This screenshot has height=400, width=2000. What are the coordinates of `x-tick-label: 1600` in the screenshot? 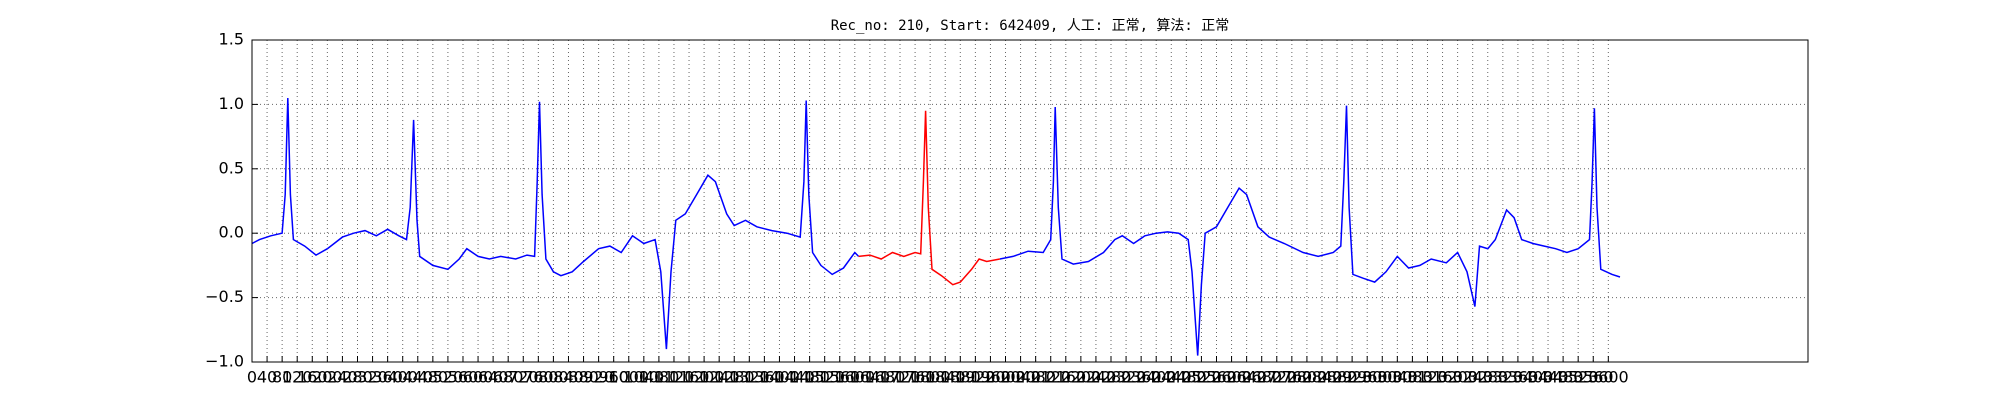 It's located at (854, 377).